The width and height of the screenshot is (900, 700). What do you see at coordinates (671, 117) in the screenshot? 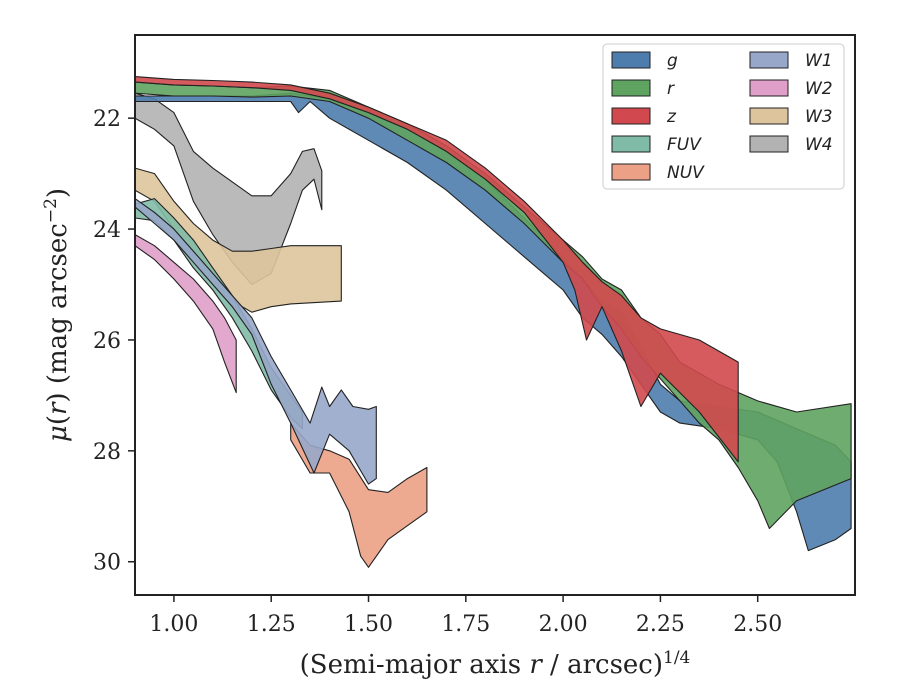
I see `legend-label: z` at bounding box center [671, 117].